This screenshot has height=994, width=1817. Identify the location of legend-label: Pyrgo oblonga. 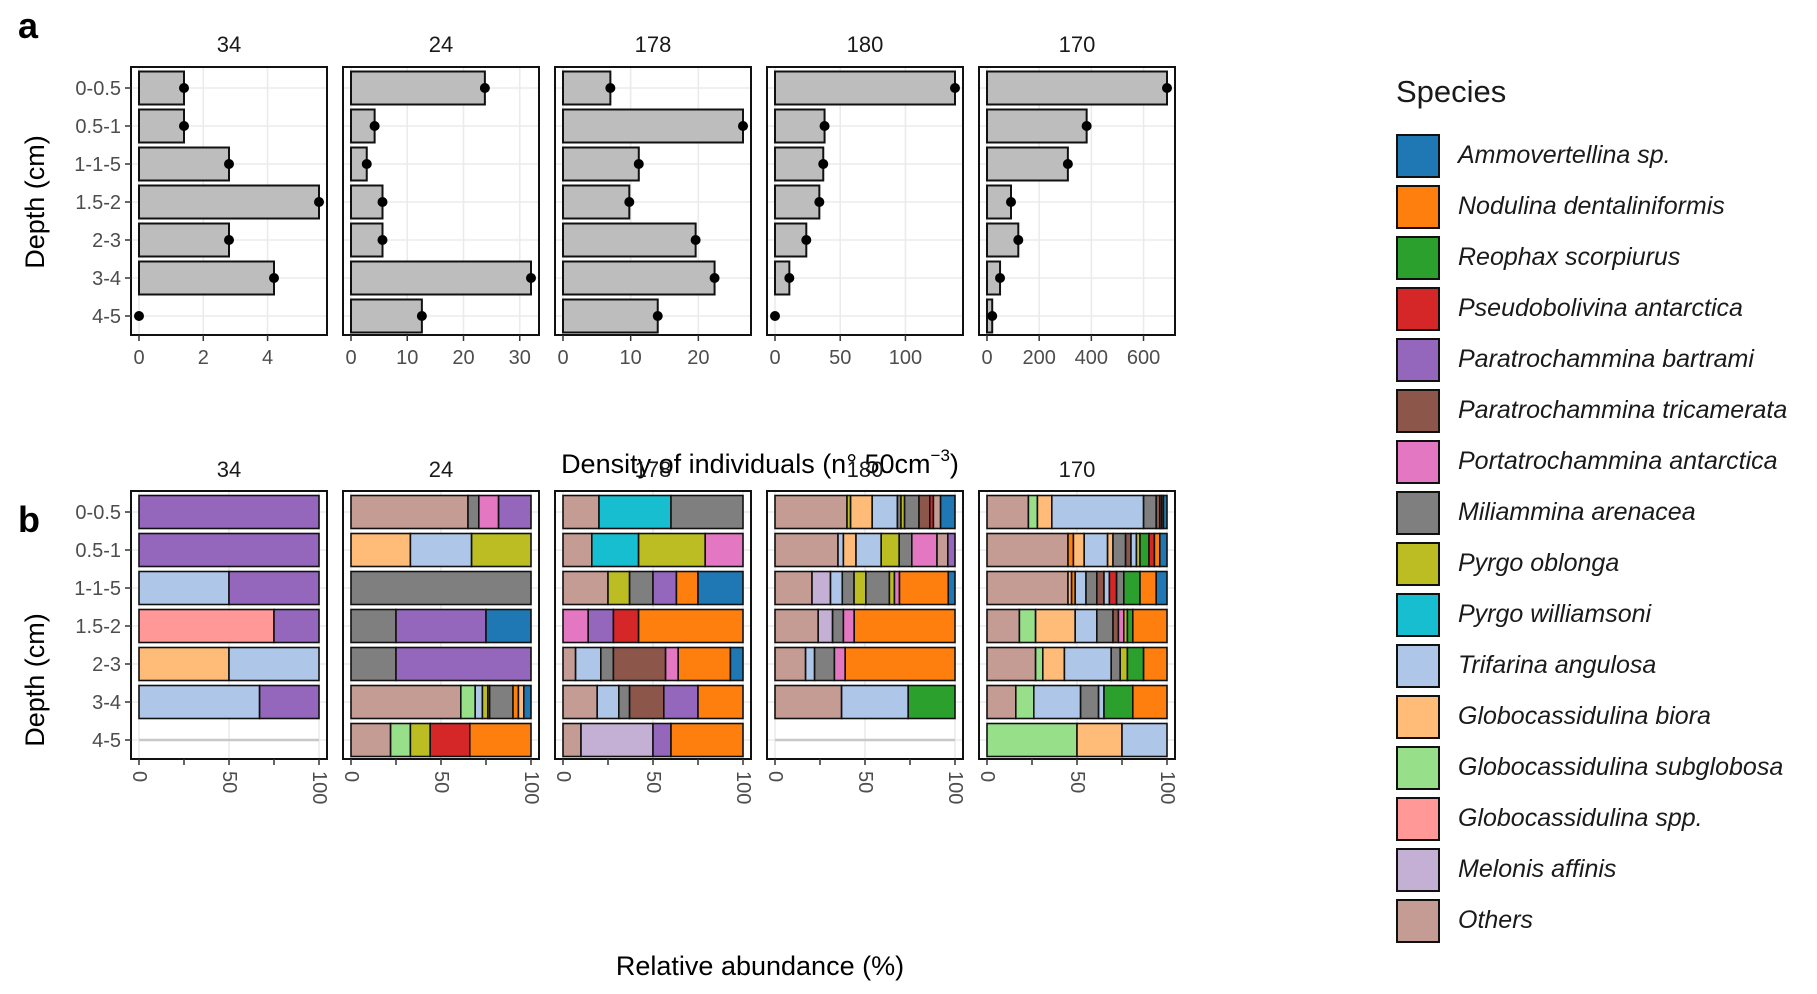
(1539, 563).